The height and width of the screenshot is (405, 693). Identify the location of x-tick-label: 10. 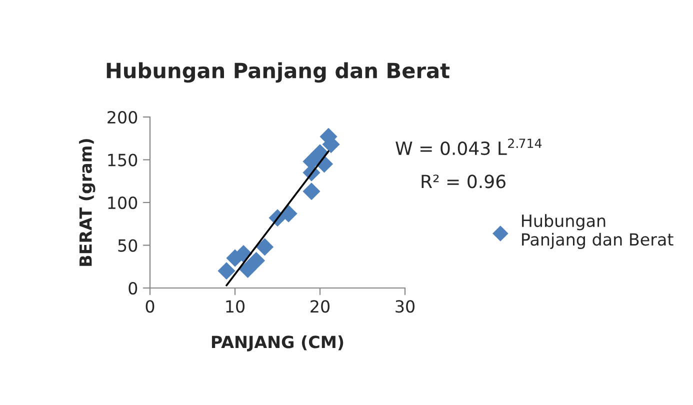
(235, 306).